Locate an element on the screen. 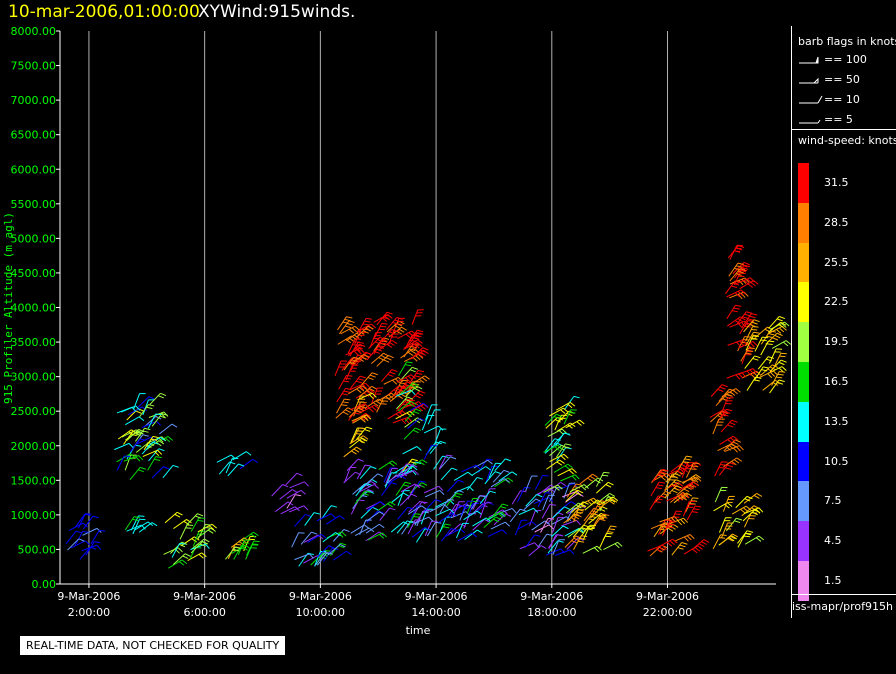 This screenshot has width=896, height=674. y-tick-label: 3500.00 is located at coordinates (34, 342).